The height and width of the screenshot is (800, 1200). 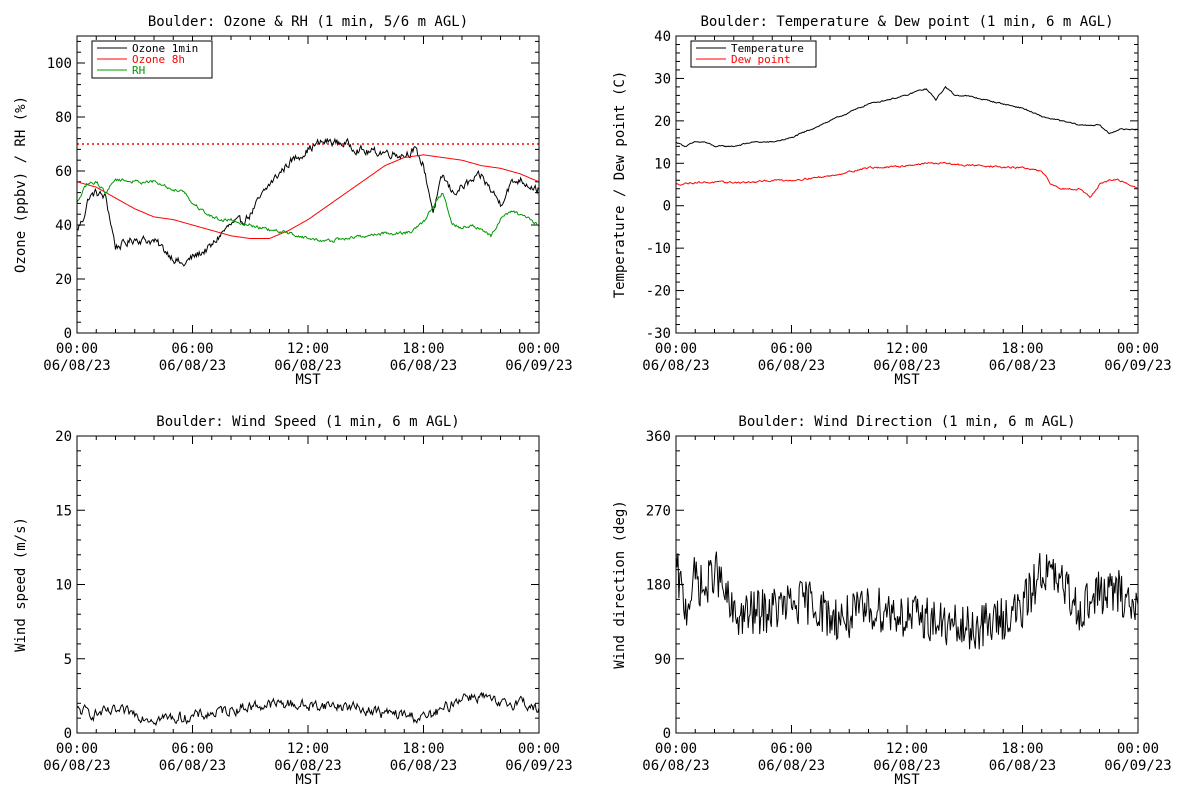 What do you see at coordinates (63, 172) in the screenshot?
I see `chart-ozone-ytick-label: 60` at bounding box center [63, 172].